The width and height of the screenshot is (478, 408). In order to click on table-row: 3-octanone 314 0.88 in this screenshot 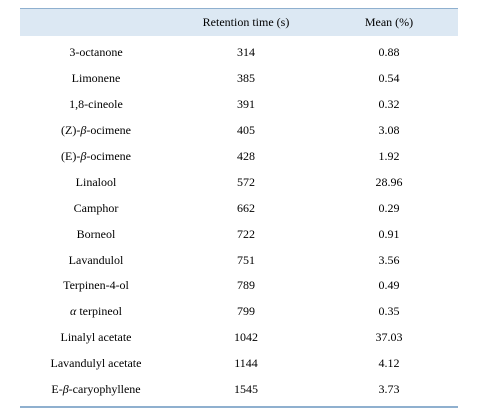, I will do `click(239, 53)`.